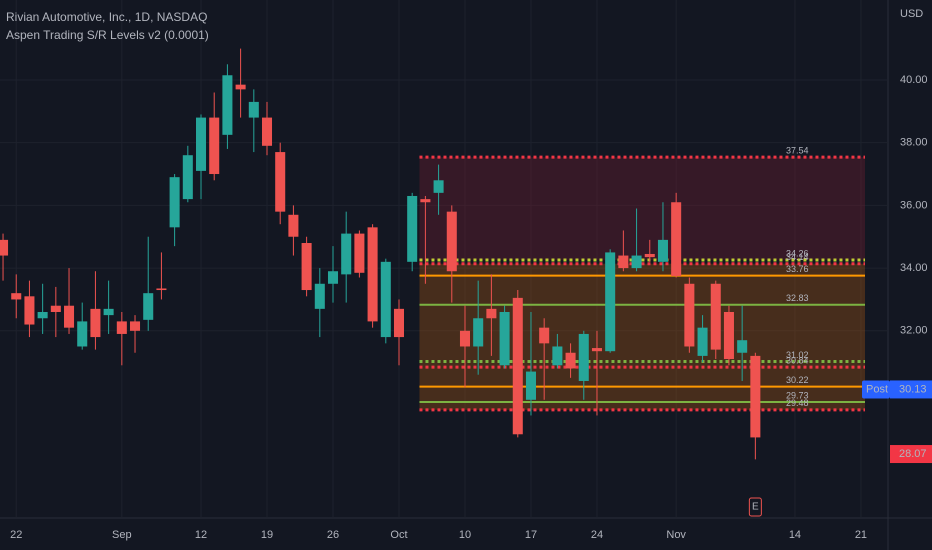 The height and width of the screenshot is (550, 932). Describe the element at coordinates (797, 253) in the screenshot. I see `sr-level-label: 34.26` at that location.